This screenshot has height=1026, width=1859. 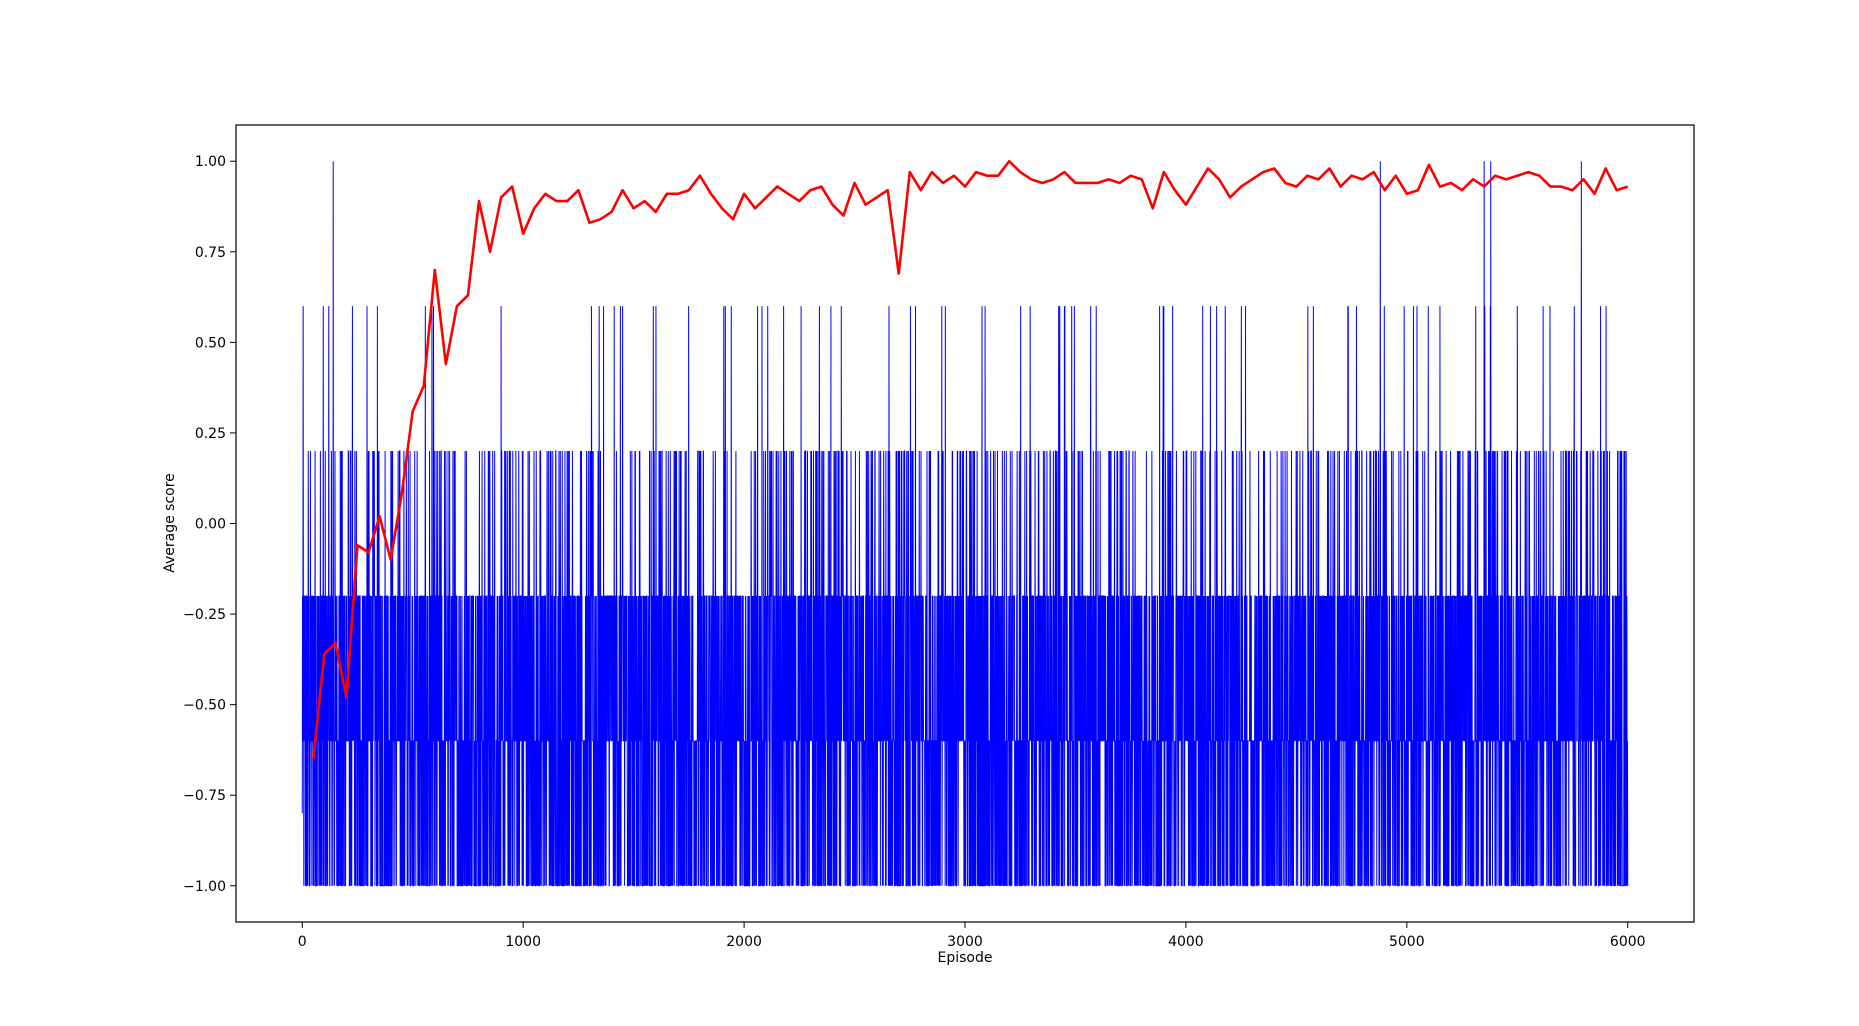 I want to click on y-tick-label: −0.50, so click(x=204, y=706).